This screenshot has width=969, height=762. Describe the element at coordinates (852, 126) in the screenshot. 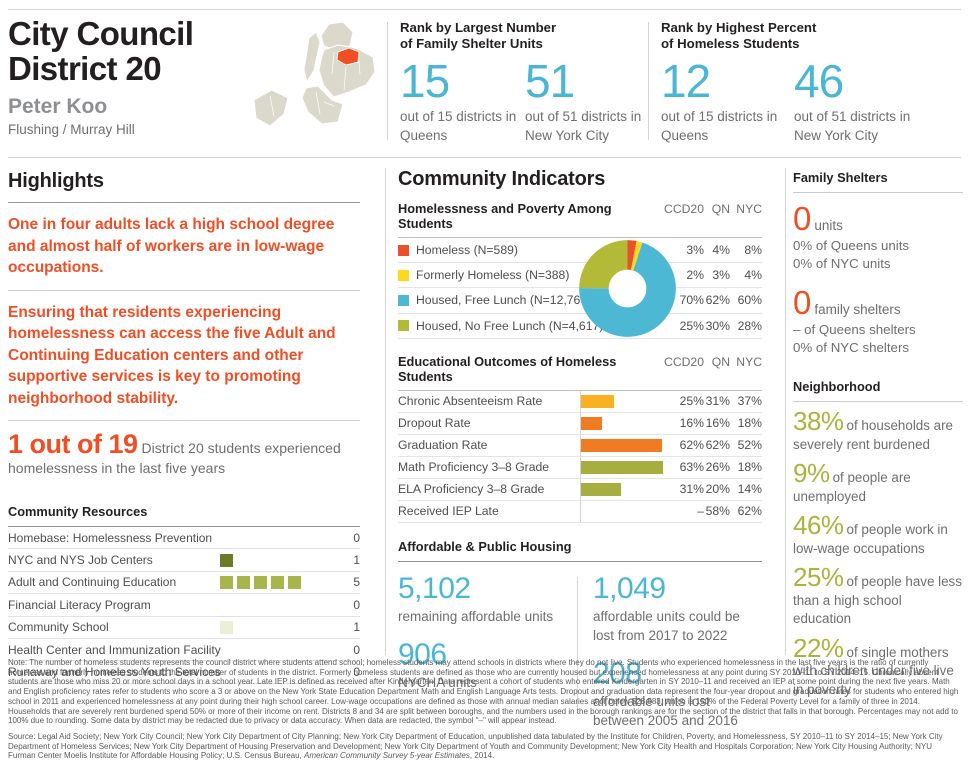

I see `rank-caption: out of 51 districts in New York City` at that location.